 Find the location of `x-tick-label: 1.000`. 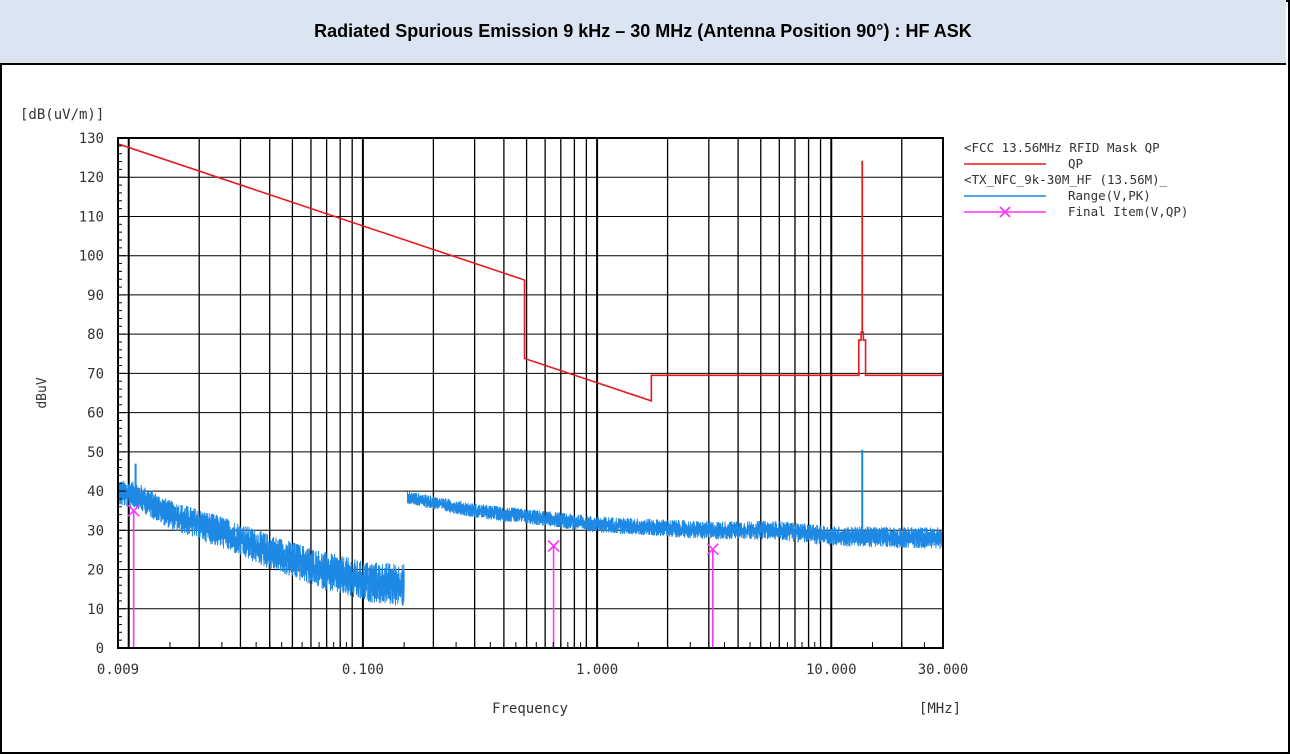

x-tick-label: 1.000 is located at coordinates (597, 670).